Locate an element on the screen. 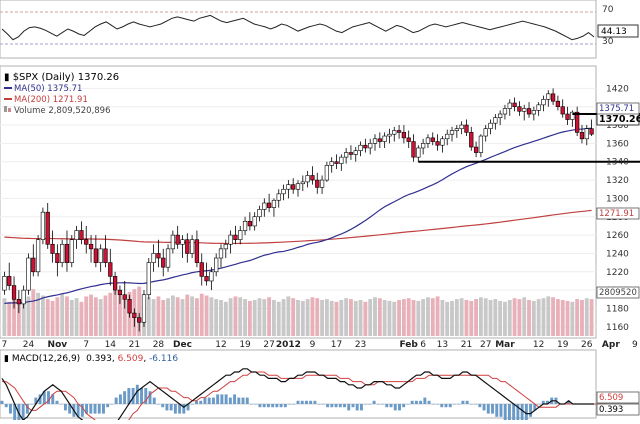  macd-icon: ▮ is located at coordinates (8, 359).